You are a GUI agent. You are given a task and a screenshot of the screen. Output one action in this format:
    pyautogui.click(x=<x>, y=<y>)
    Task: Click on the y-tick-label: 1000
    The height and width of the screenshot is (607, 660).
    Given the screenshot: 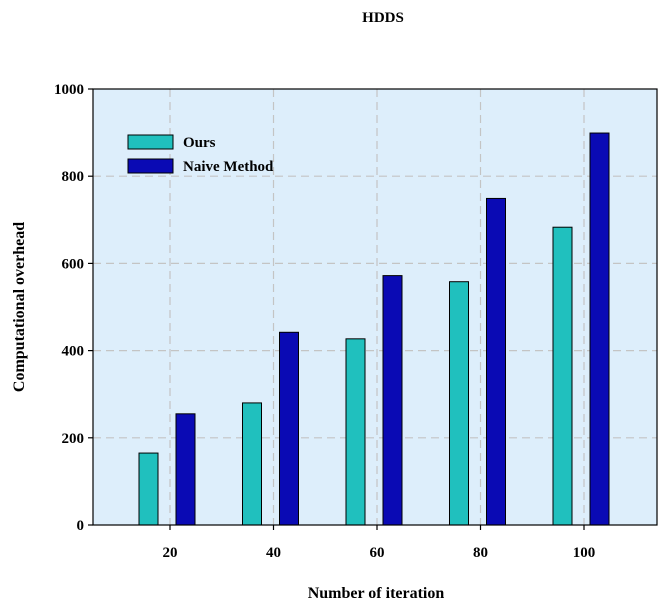 What is the action you would take?
    pyautogui.click(x=69, y=90)
    